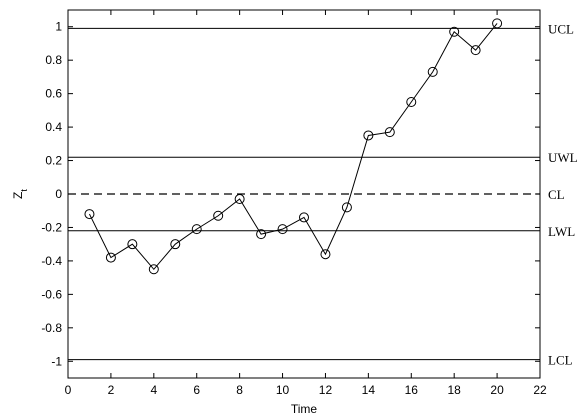  I want to click on x-tick-label: 16, so click(412, 390).